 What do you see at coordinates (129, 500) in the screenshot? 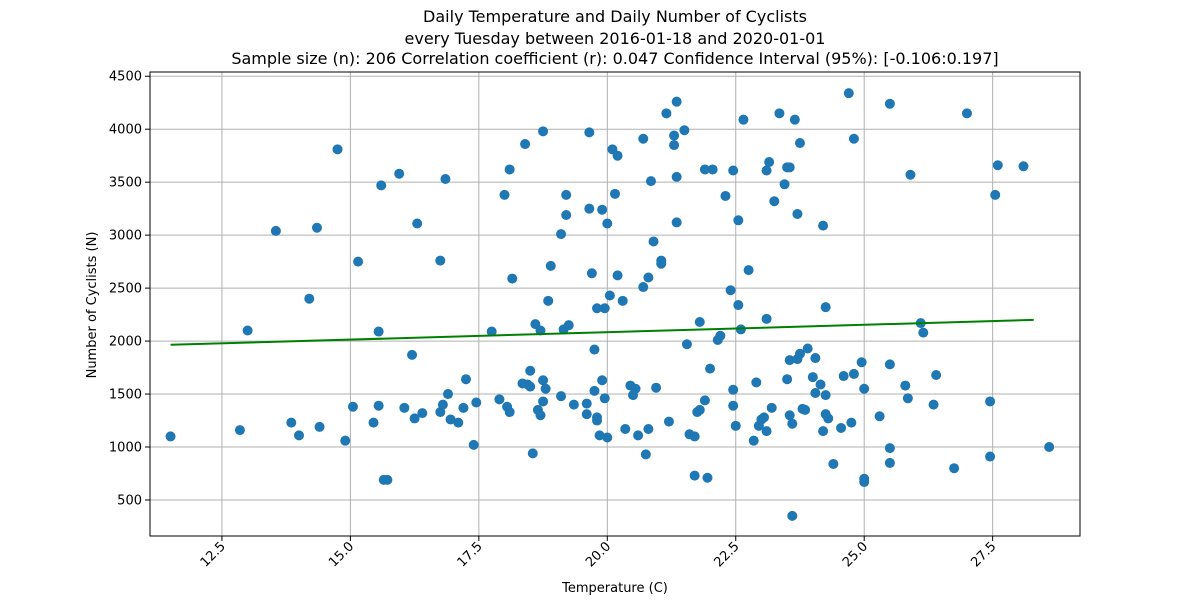
I see `y-tick-label: 500` at bounding box center [129, 500].